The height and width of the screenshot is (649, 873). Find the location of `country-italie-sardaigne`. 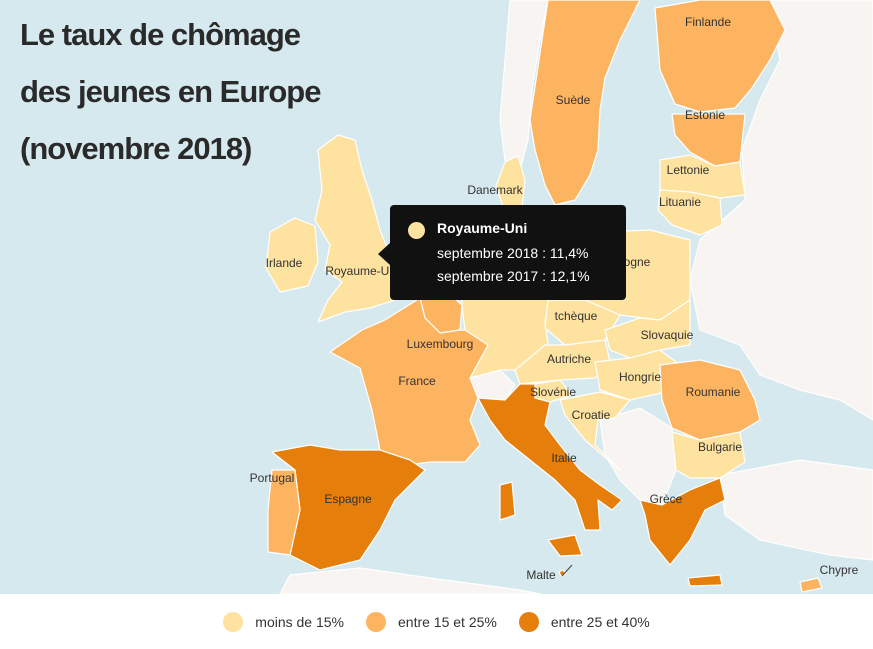

country-italie-sardaigne is located at coordinates (507, 501).